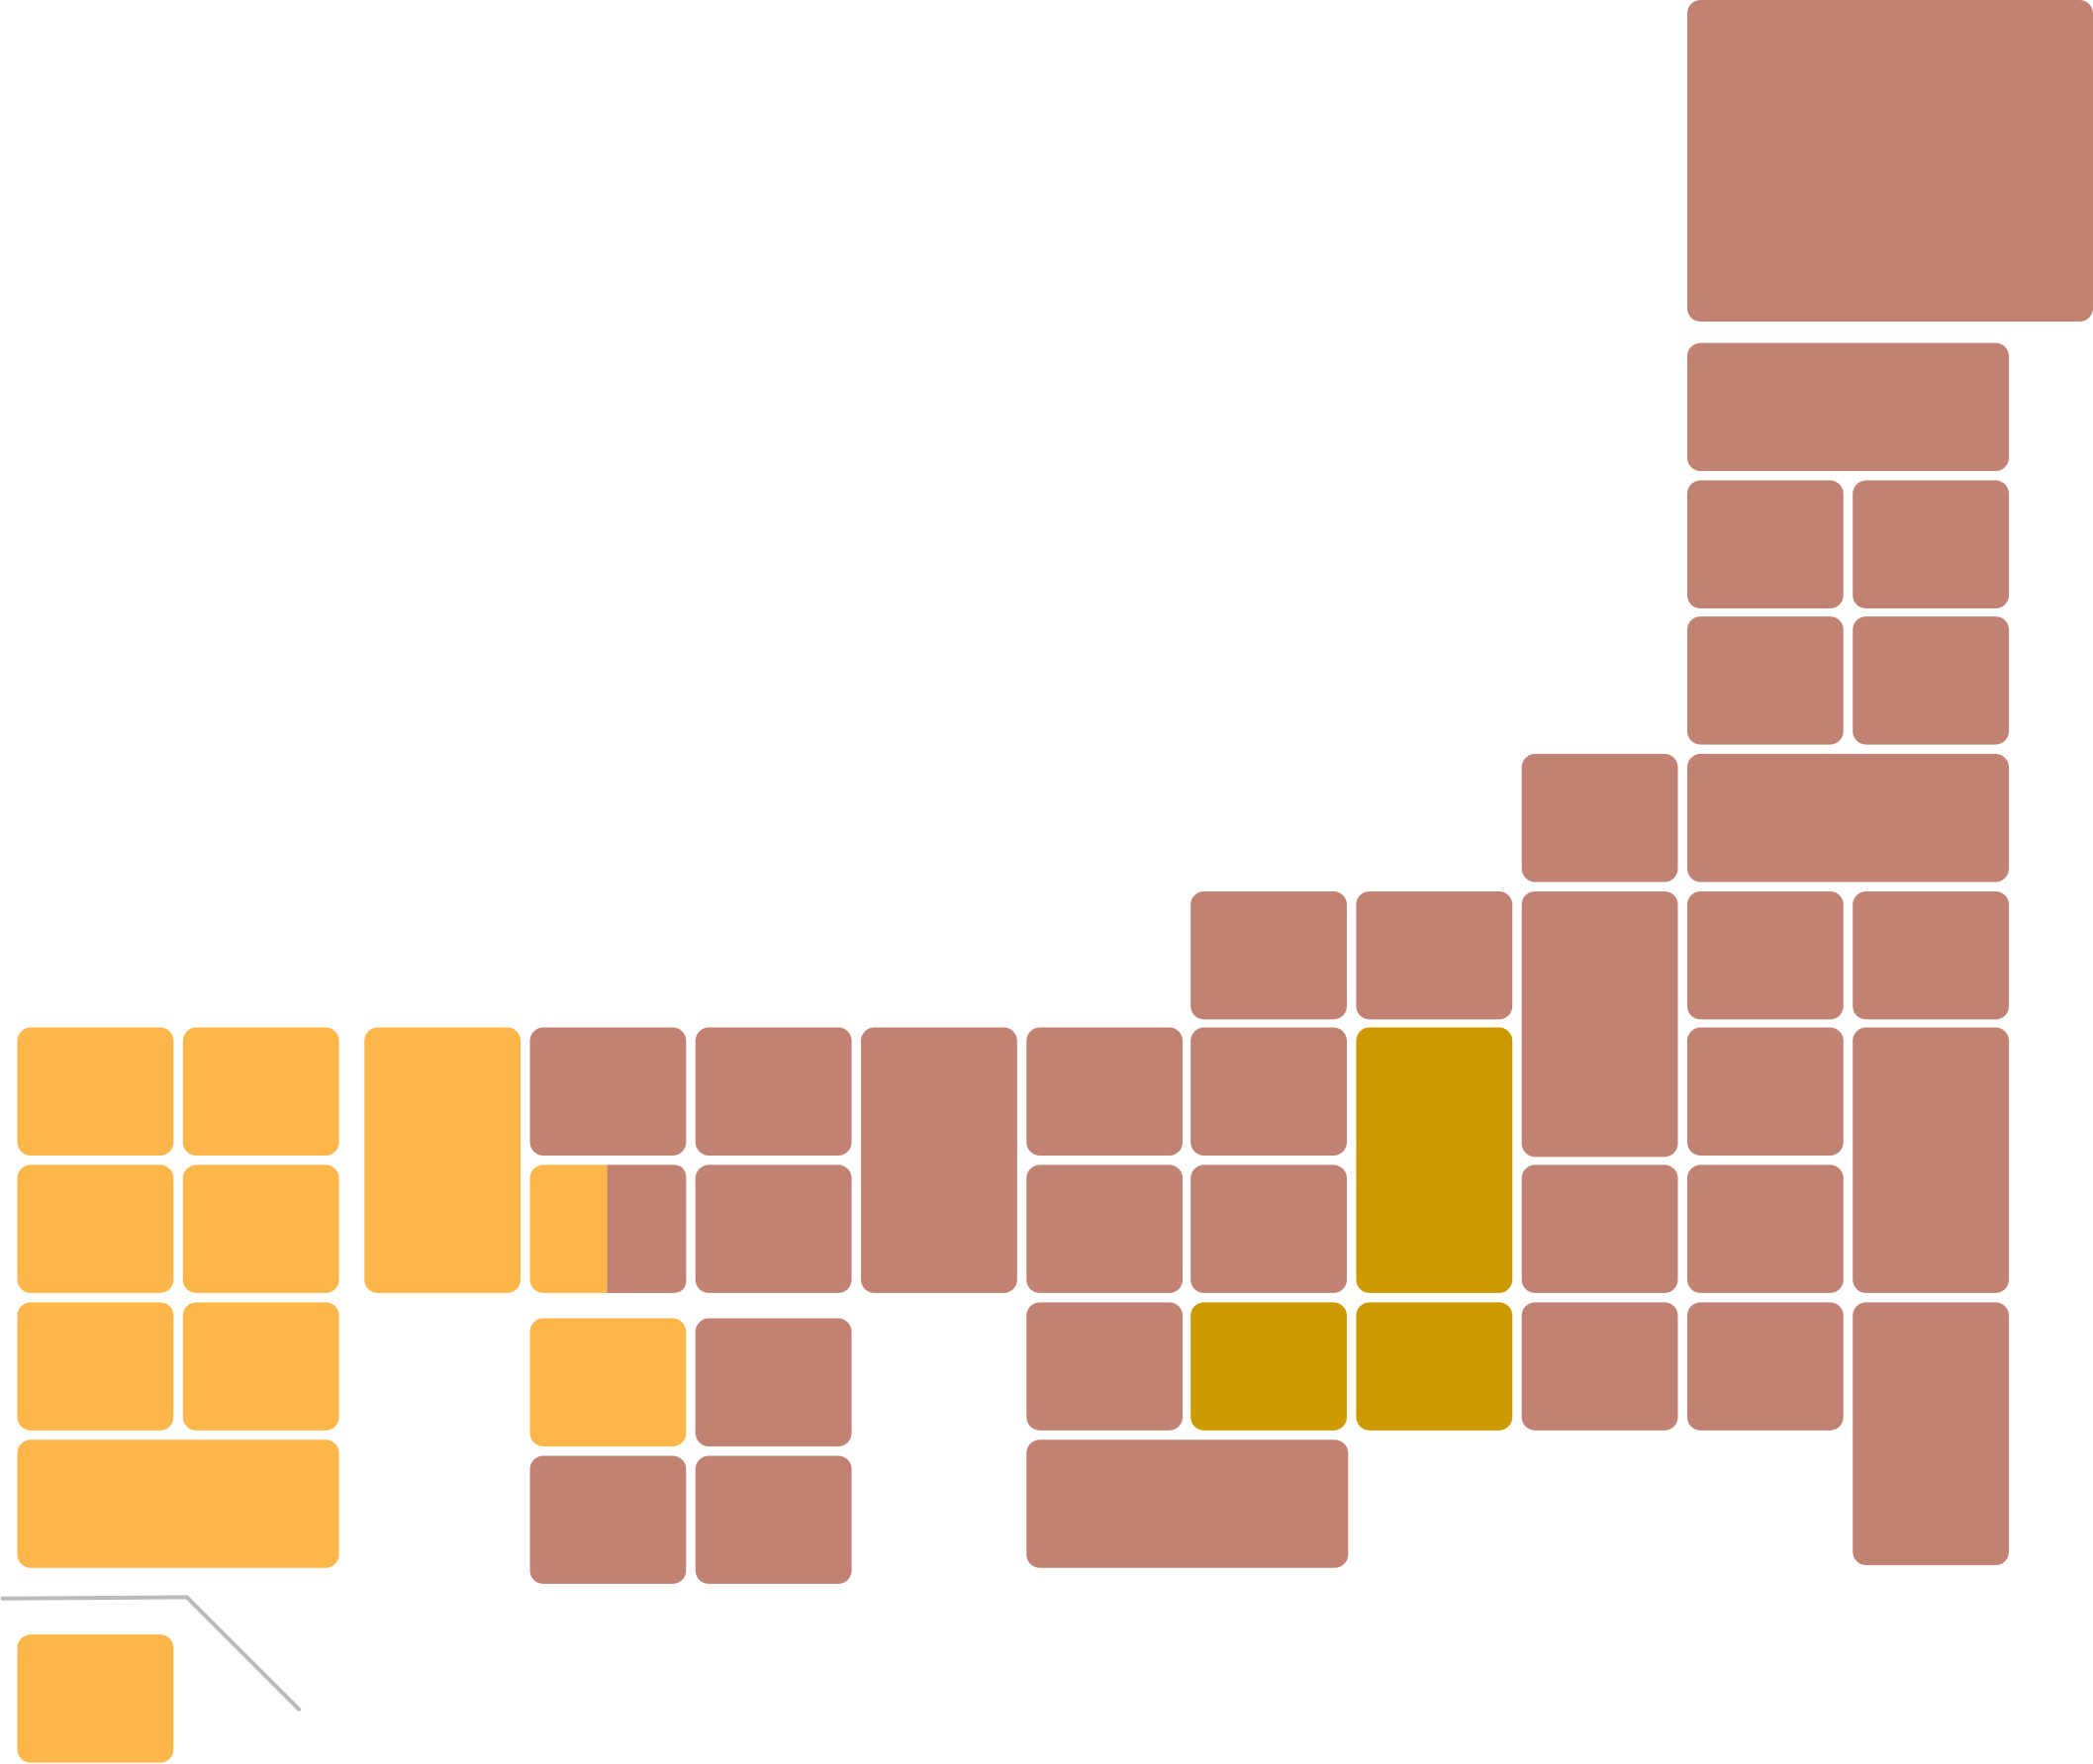 This screenshot has width=2093, height=1764. I want to click on okinawa-separator, so click(151, 1653).